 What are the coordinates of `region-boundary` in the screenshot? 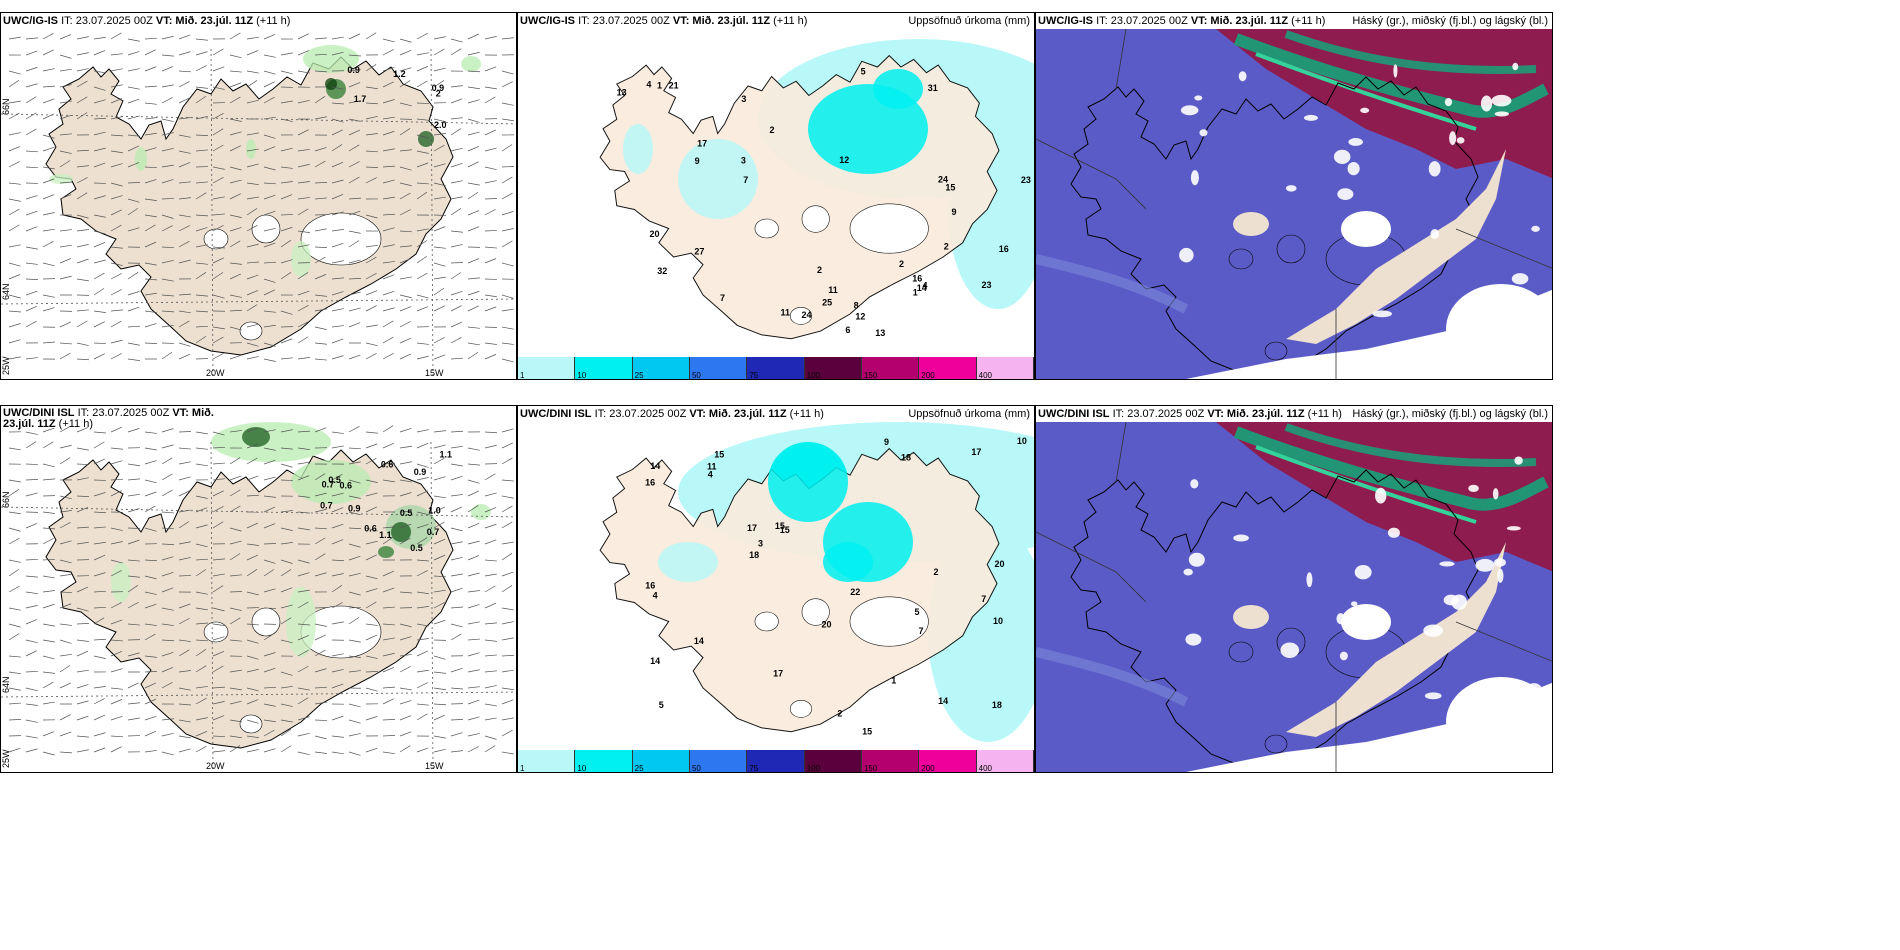 It's located at (1294, 597).